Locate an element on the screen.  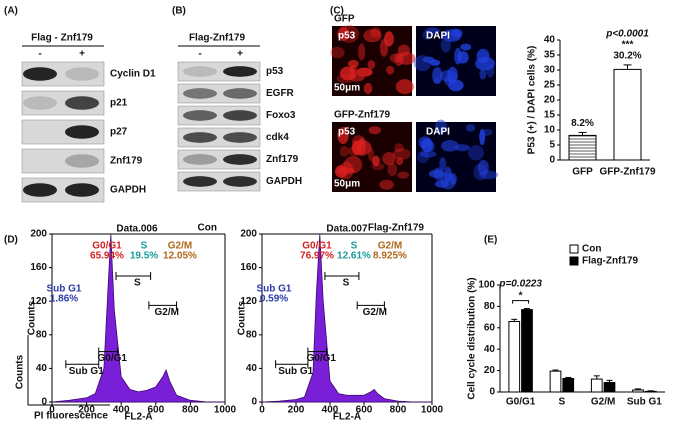
value-label: 30.2% is located at coordinates (627, 56).